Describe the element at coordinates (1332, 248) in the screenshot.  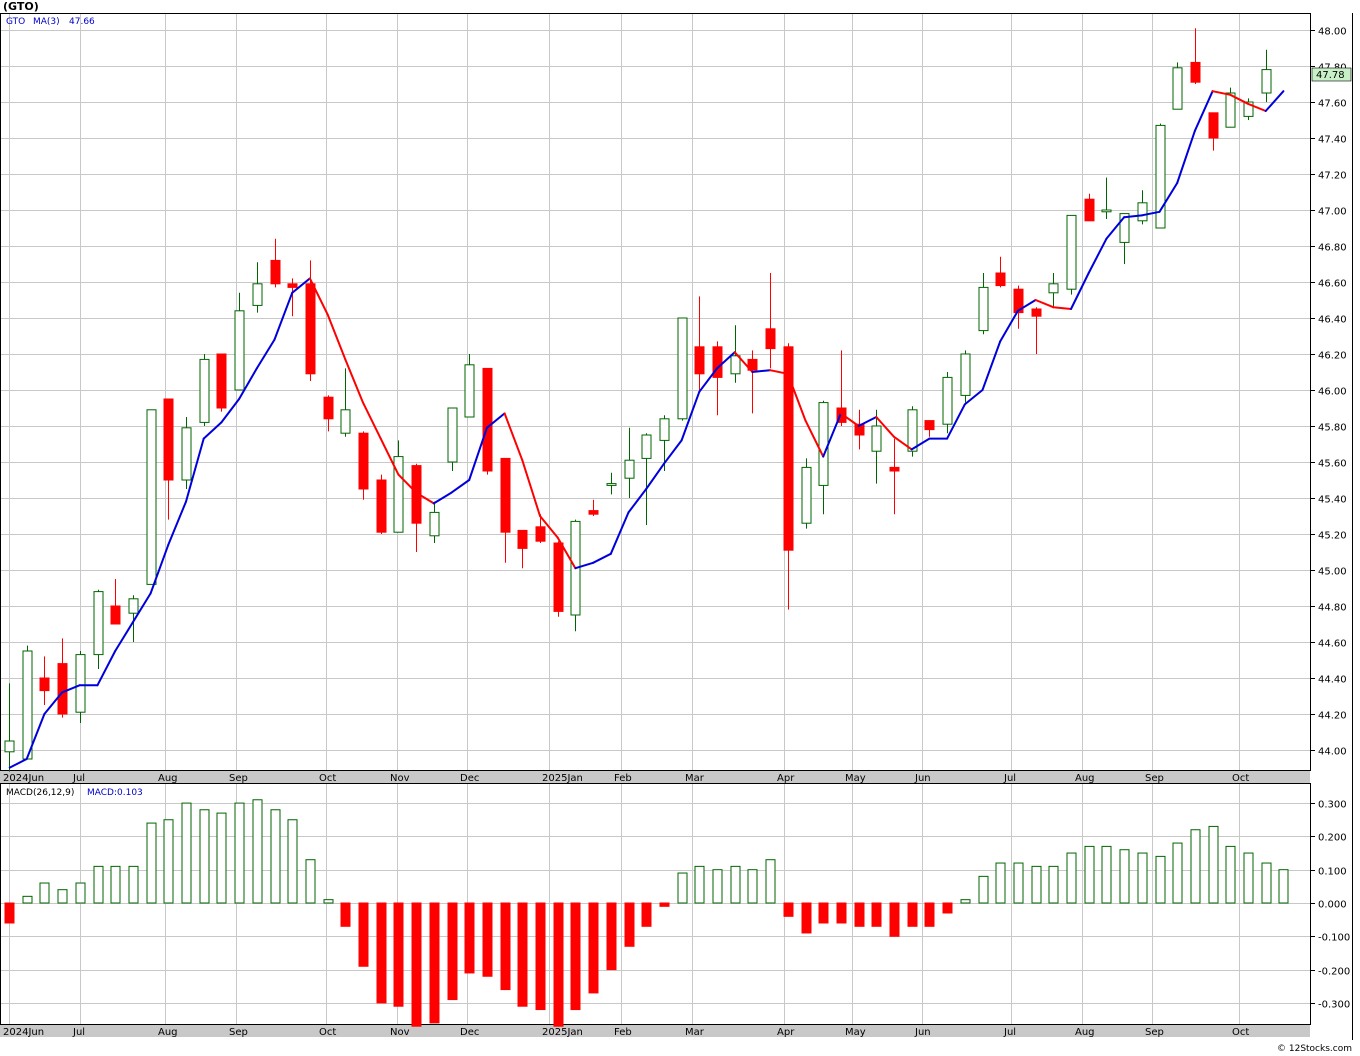
I see `price-tick-label: 46.80` at that location.